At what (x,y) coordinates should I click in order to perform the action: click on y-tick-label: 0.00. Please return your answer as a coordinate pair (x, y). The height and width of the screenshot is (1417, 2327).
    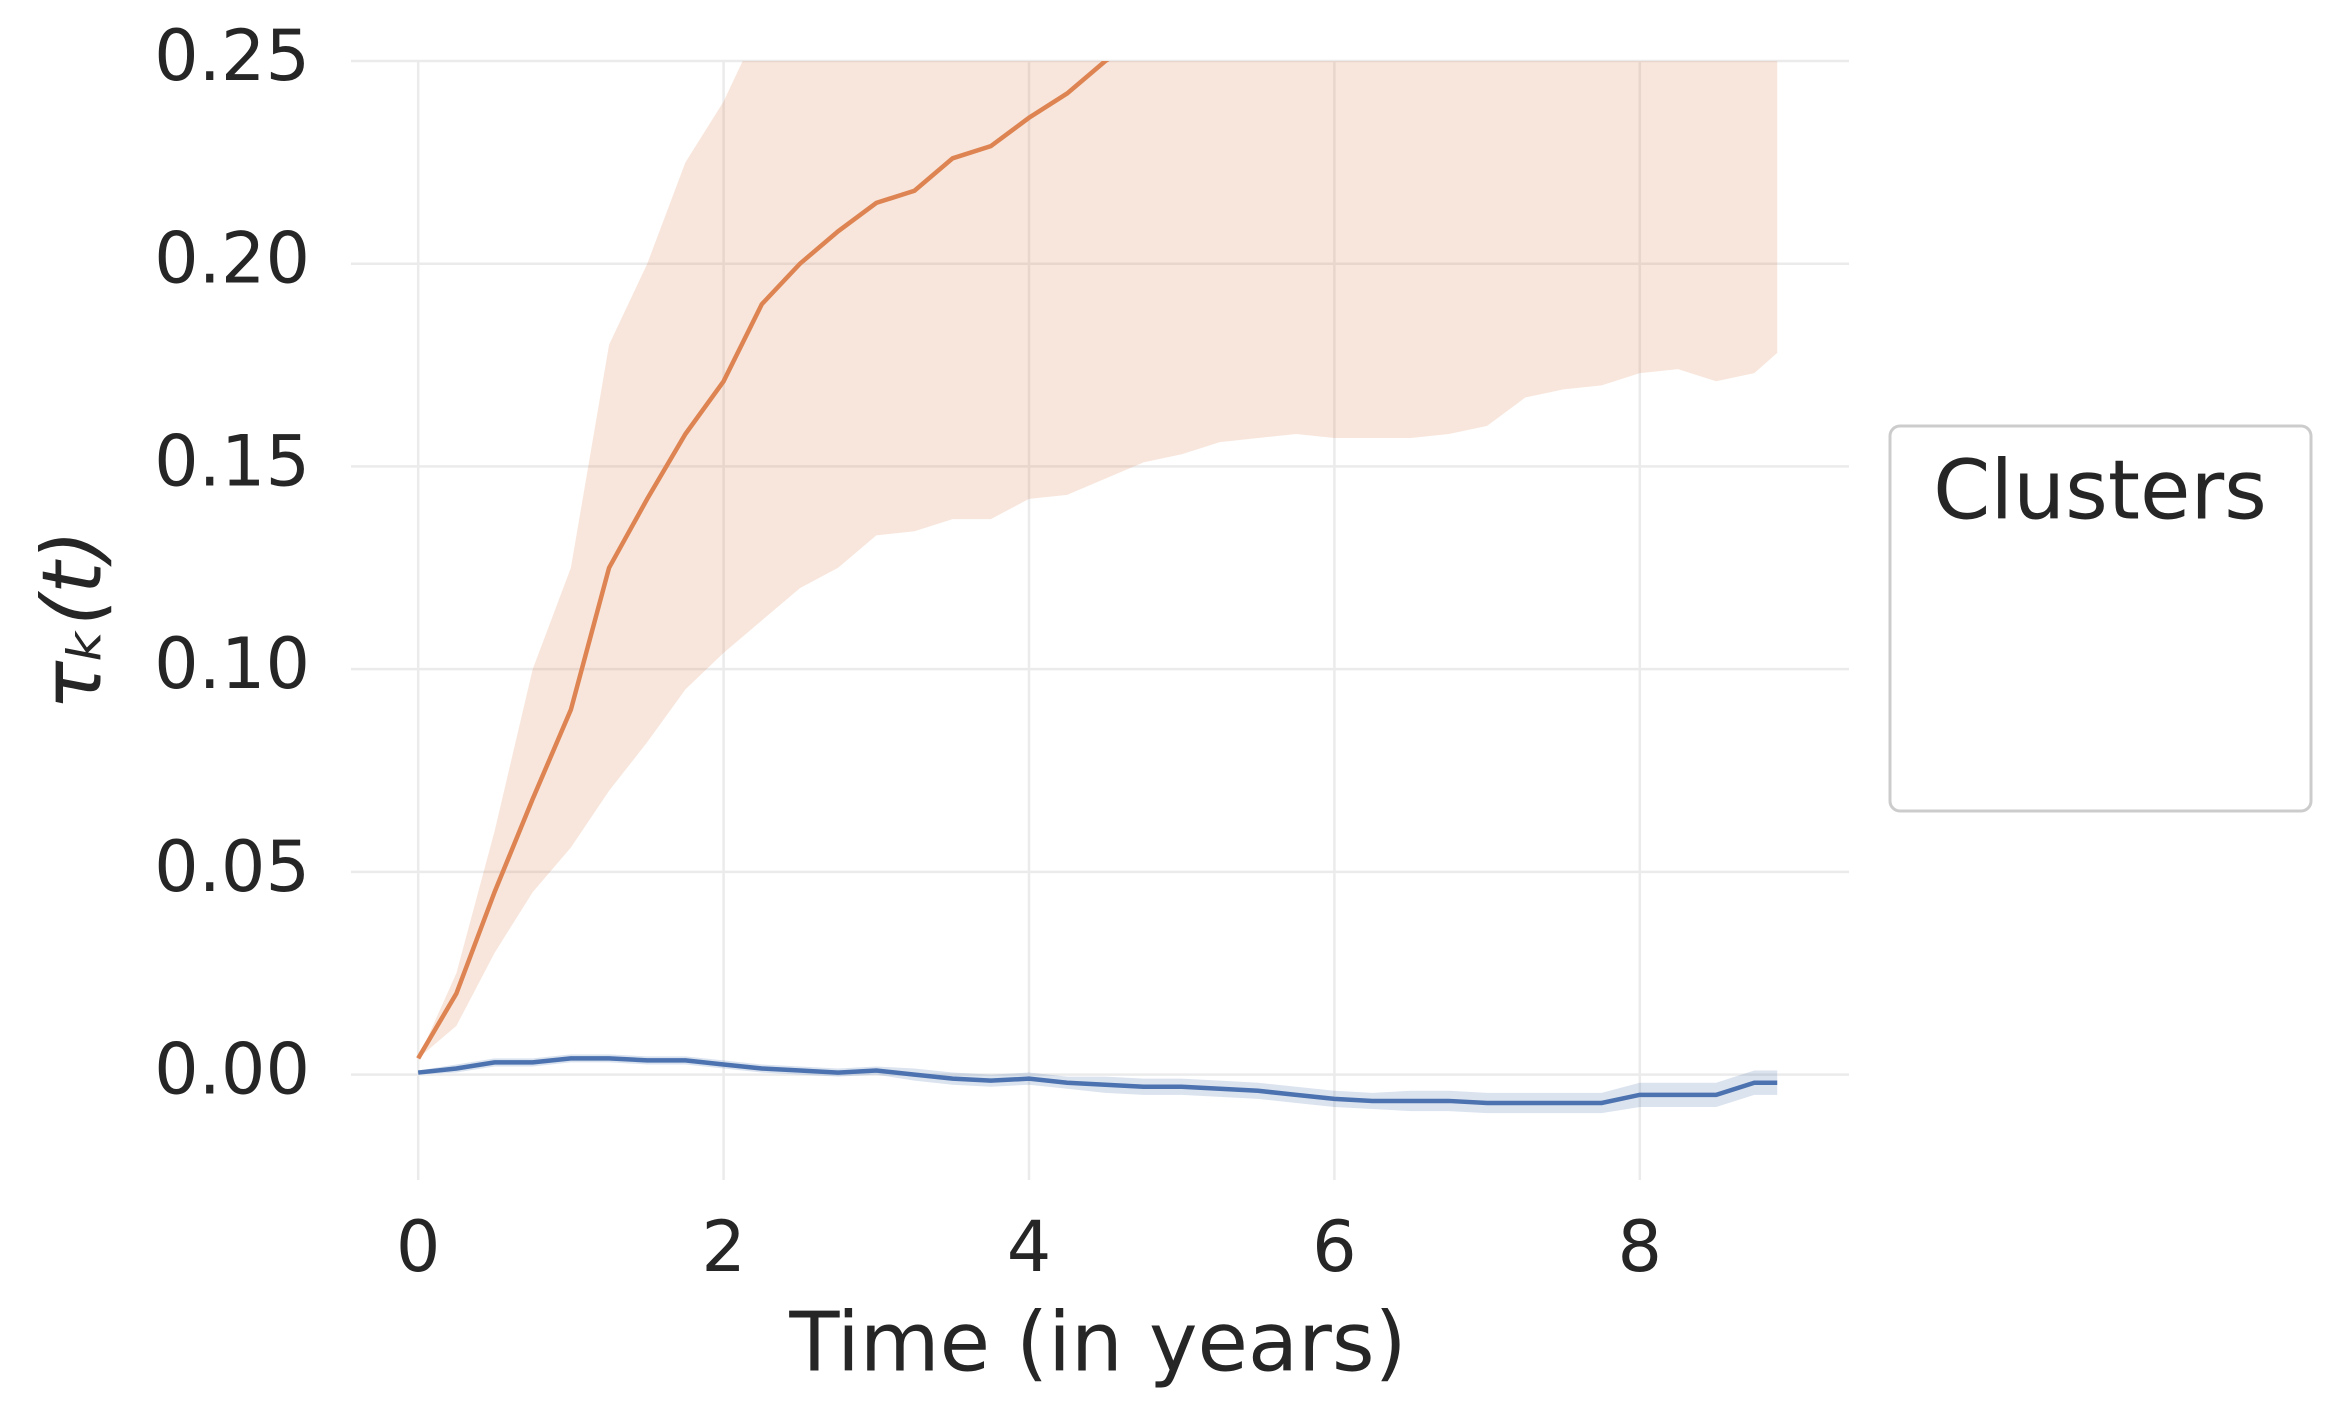
    Looking at the image, I should click on (232, 1070).